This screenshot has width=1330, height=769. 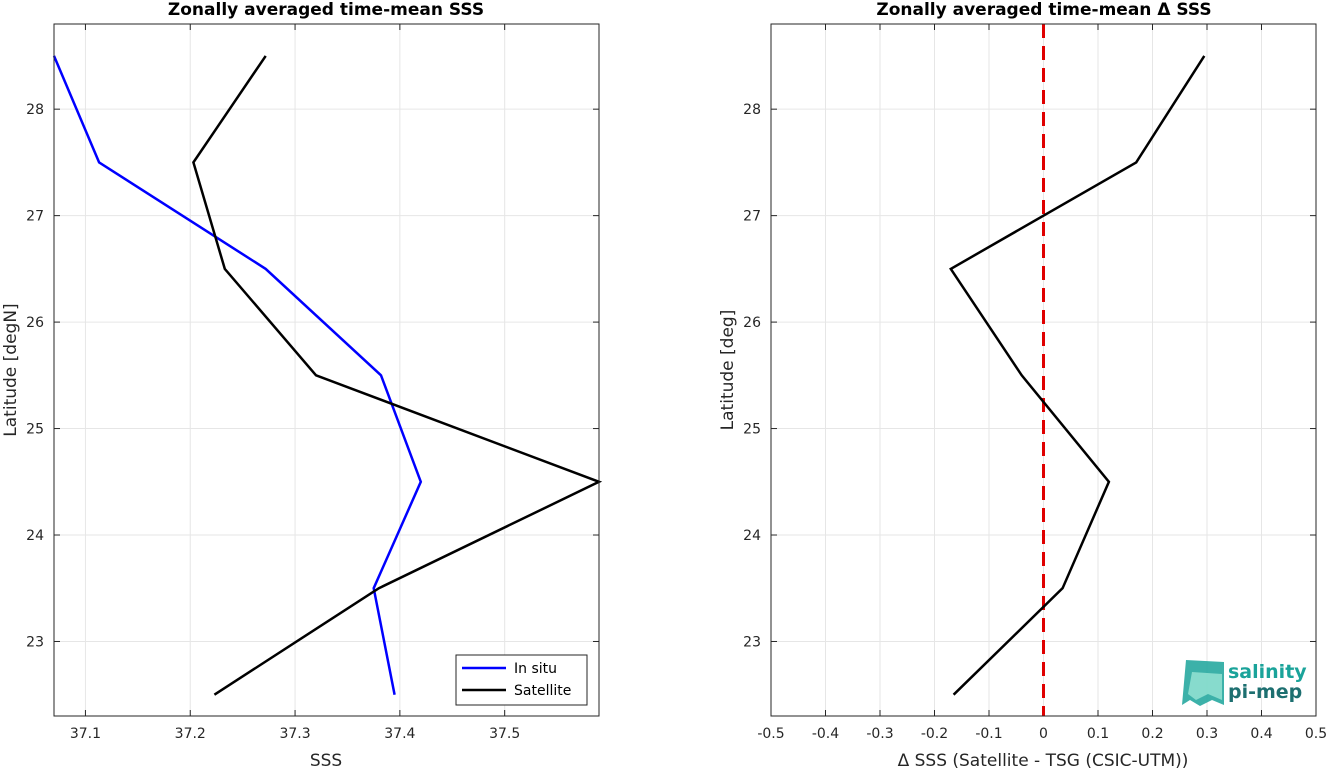 What do you see at coordinates (542, 691) in the screenshot?
I see `legend-satellite-label: Satellite` at bounding box center [542, 691].